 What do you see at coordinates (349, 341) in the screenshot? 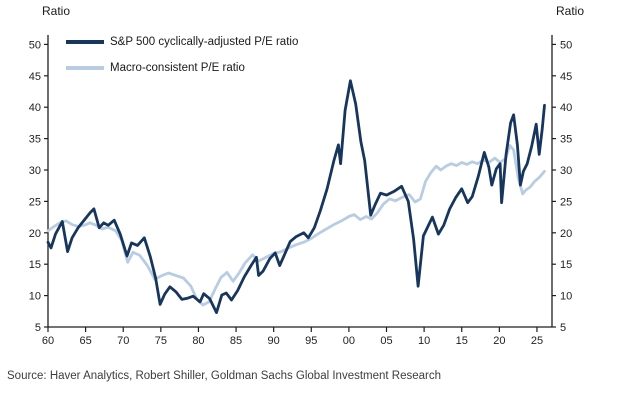
I see `x-tick-label: 00` at bounding box center [349, 341].